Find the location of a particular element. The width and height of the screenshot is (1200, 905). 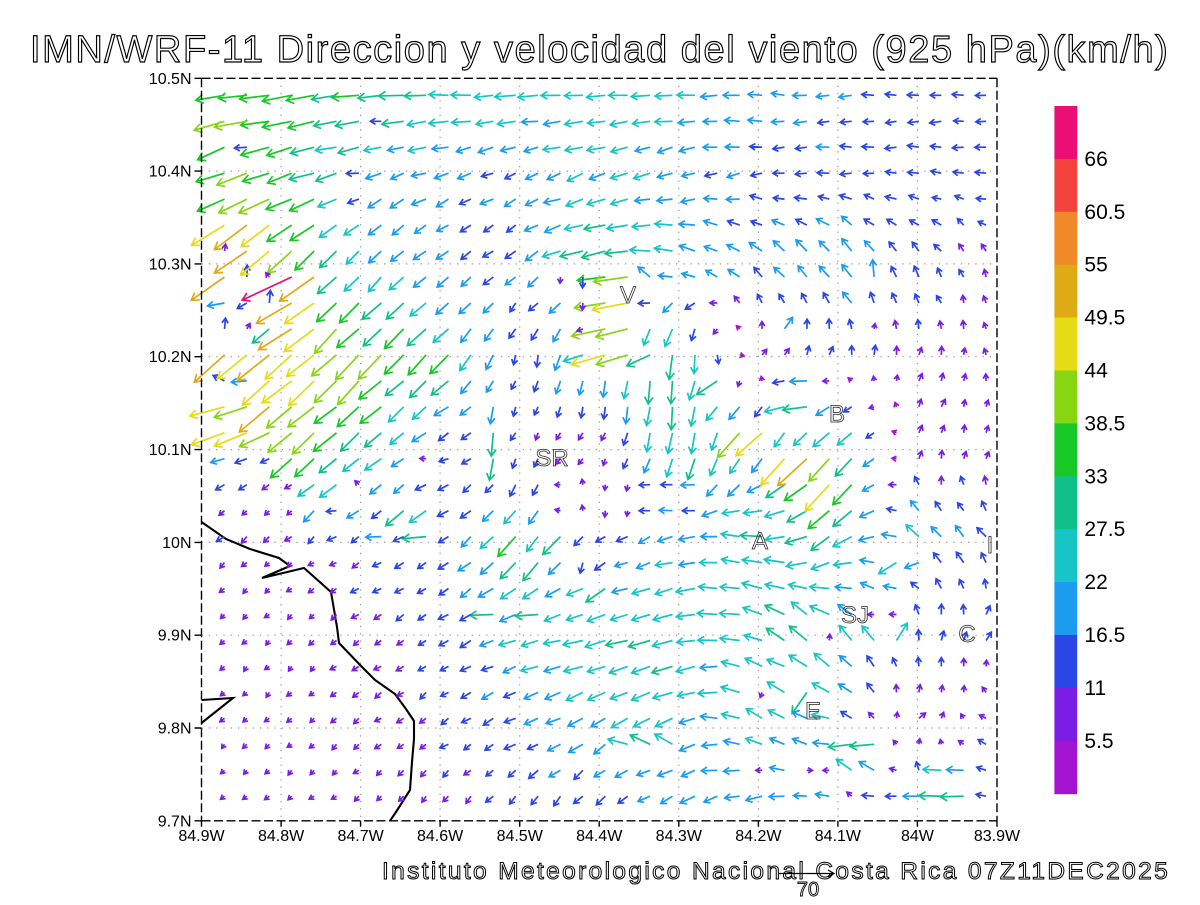

svg-text: 84W is located at coordinates (918, 836).